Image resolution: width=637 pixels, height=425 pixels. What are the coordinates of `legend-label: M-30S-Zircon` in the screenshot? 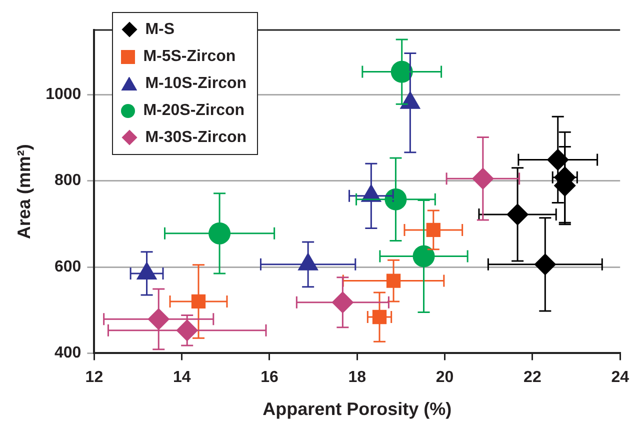 It's located at (196, 137).